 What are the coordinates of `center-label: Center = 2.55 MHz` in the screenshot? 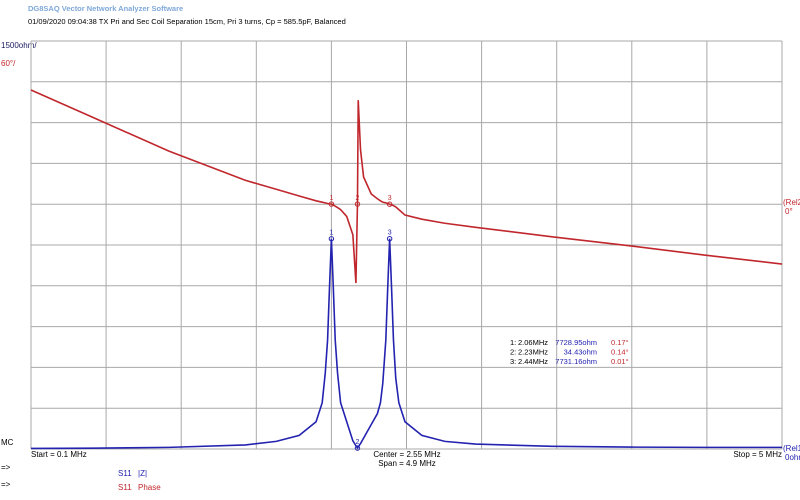 It's located at (406, 454).